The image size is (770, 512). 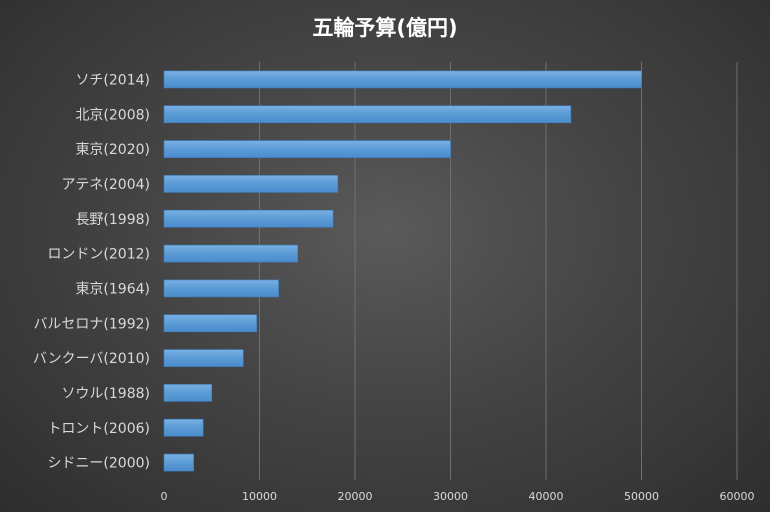 I want to click on category-label: バンクーバ(2010), so click(x=91, y=359).